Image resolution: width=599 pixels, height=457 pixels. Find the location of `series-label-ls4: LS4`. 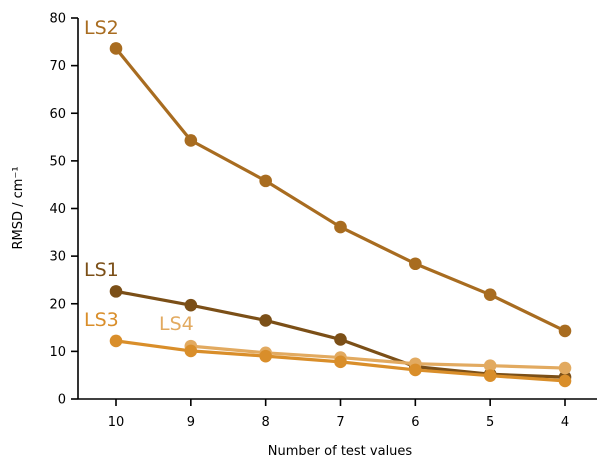

series-label-ls4: LS4 is located at coordinates (176, 324).